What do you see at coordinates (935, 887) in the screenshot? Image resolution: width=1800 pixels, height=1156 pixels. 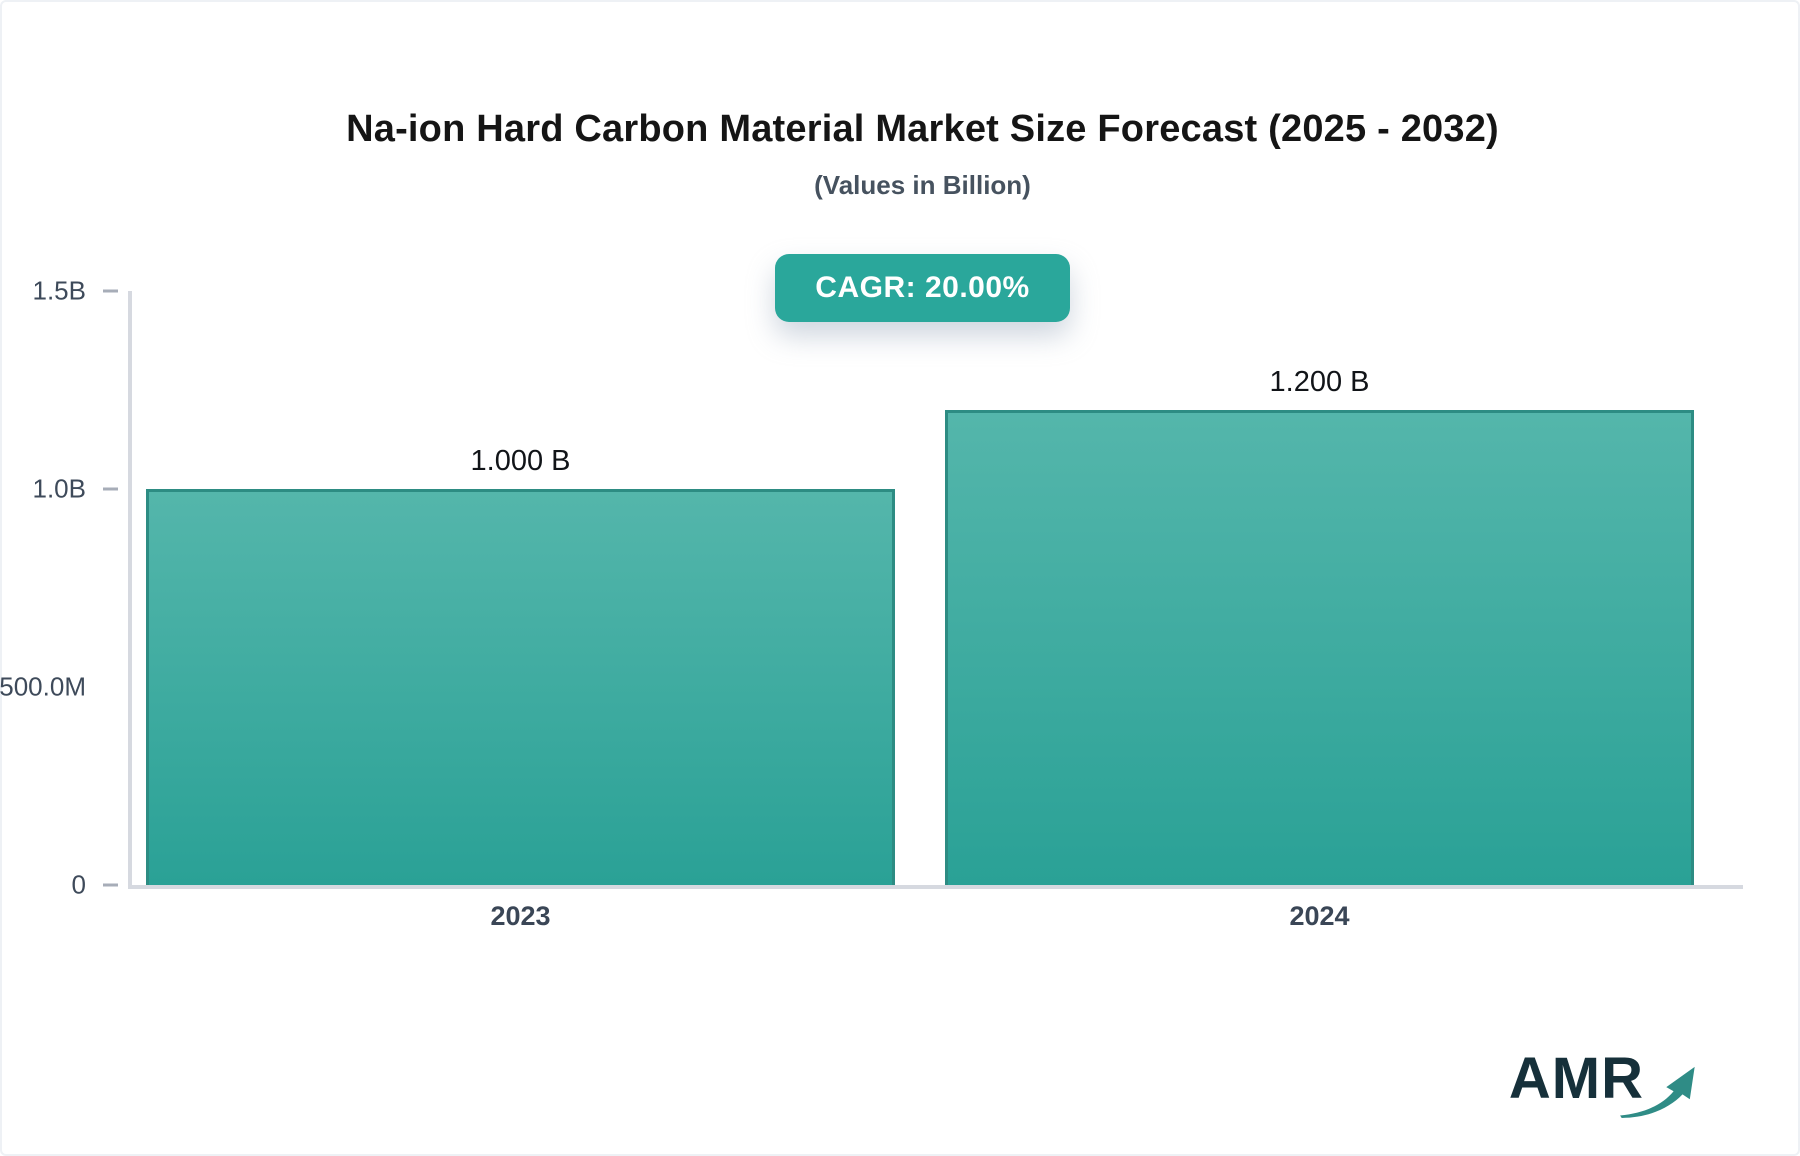 I see `x-axis-line` at bounding box center [935, 887].